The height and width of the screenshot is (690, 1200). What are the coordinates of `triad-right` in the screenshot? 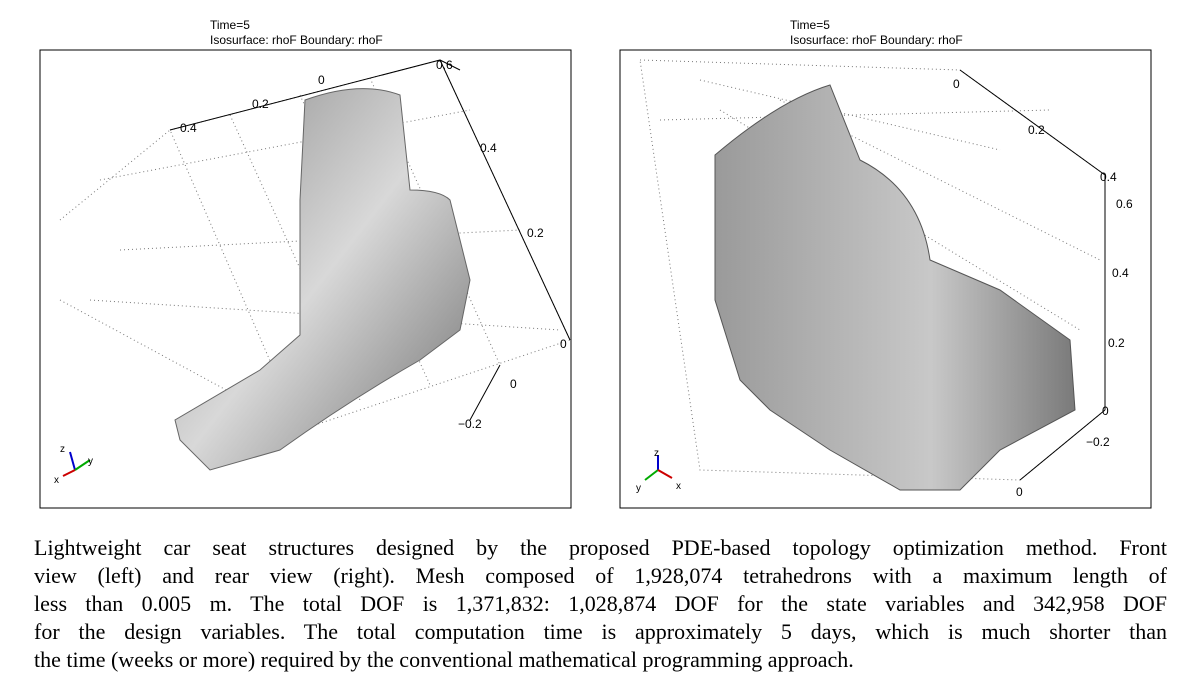 It's located at (658, 468).